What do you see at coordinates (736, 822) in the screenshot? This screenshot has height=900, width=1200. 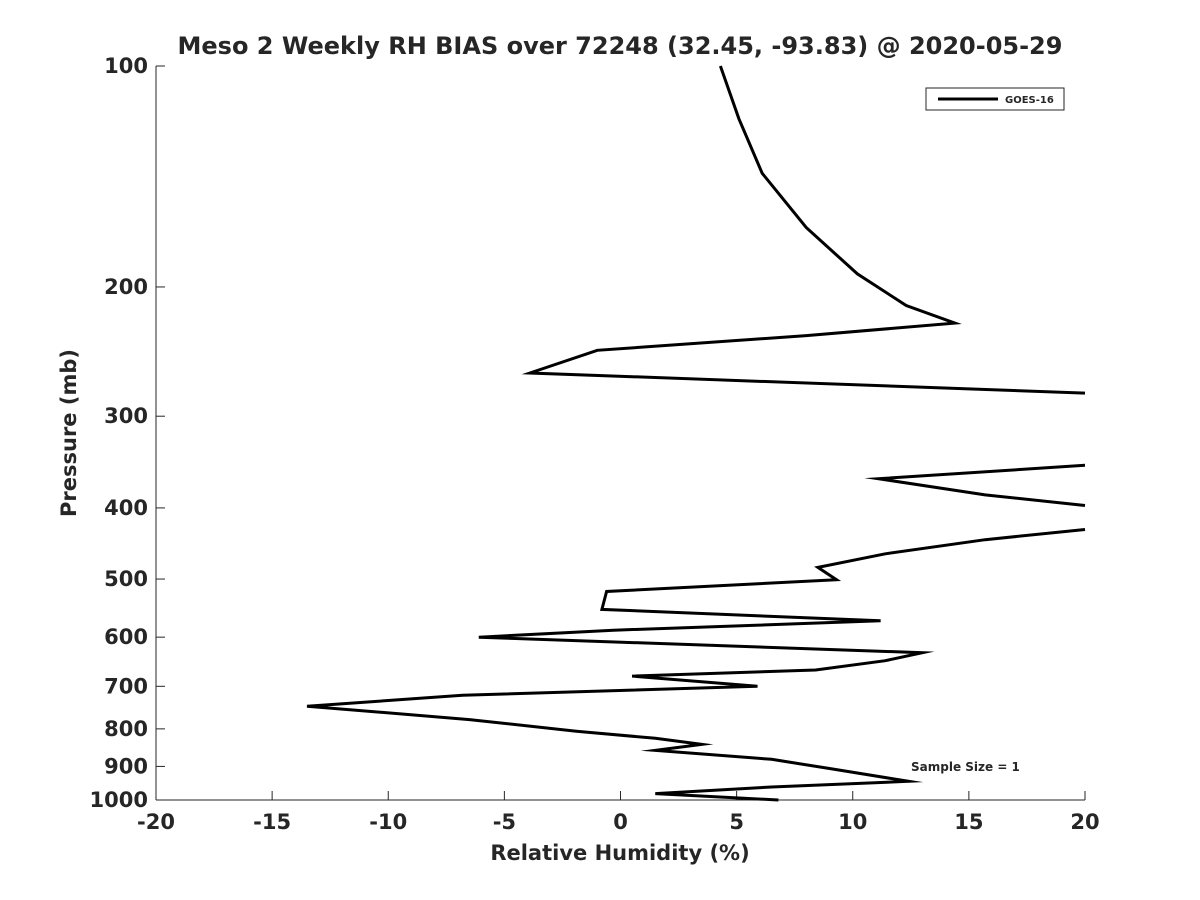 I see `x-tick-label: 5` at bounding box center [736, 822].